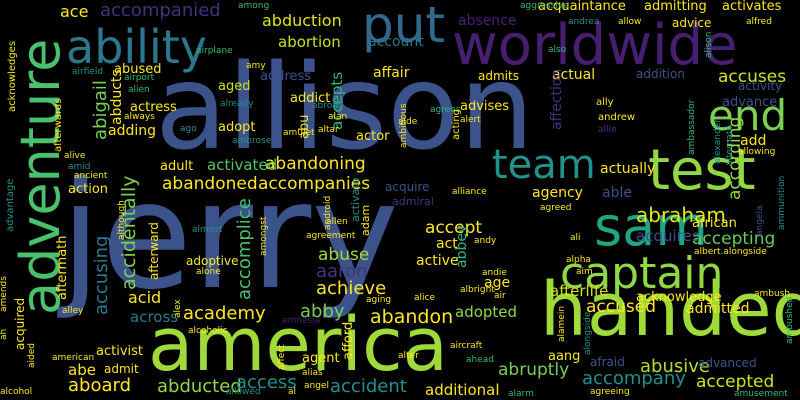 The image size is (800, 400). I want to click on word-amid: amid, so click(79, 167).